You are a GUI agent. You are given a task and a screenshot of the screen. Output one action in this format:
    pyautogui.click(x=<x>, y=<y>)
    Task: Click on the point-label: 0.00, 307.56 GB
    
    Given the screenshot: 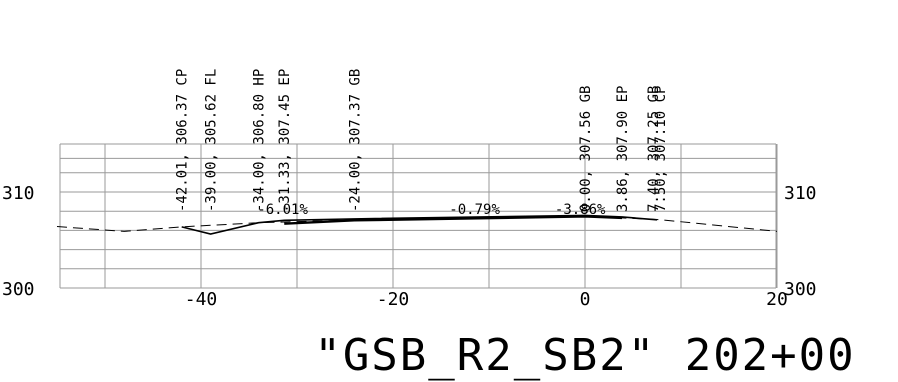 What is the action you would take?
    pyautogui.click(x=586, y=149)
    